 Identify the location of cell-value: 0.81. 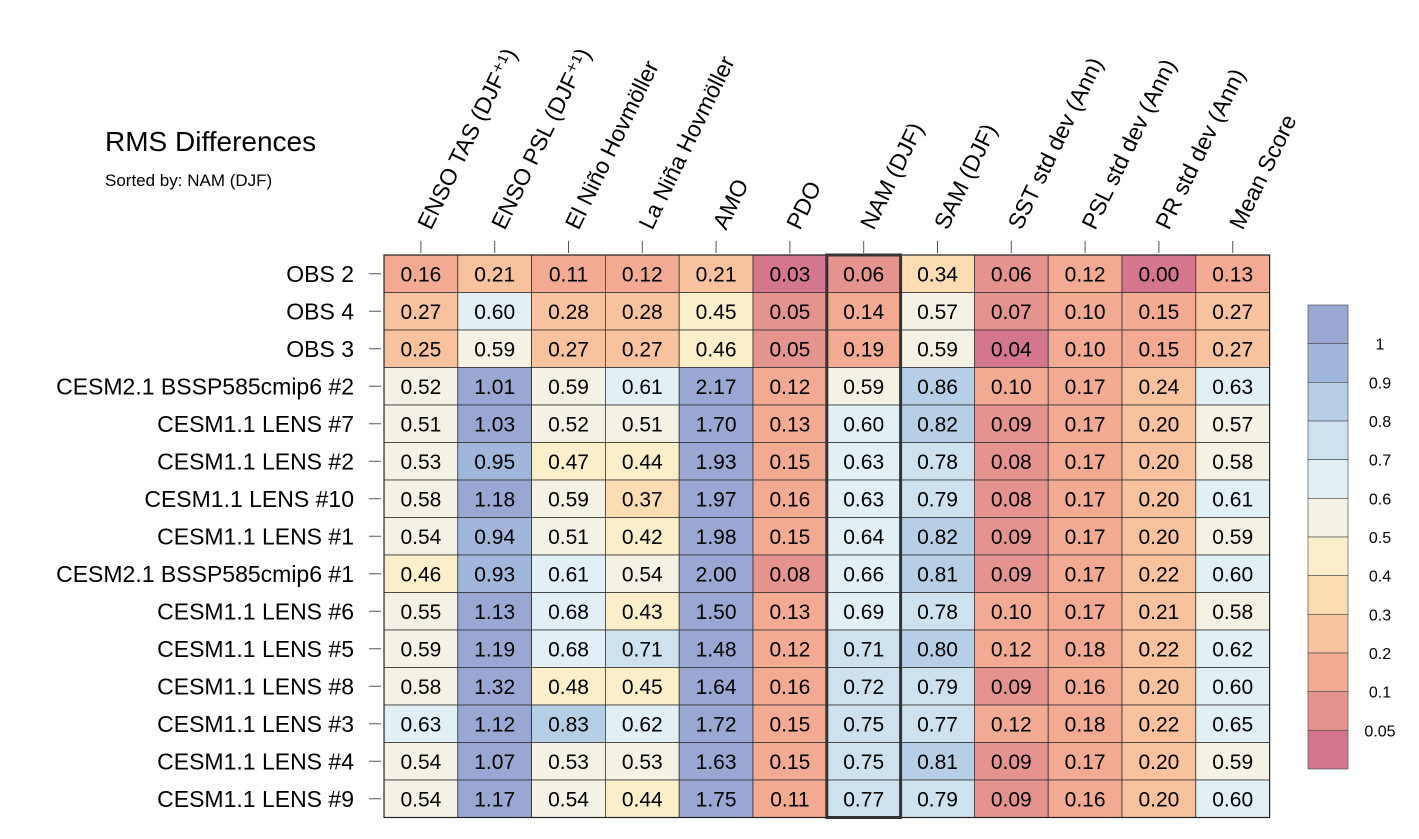
(937, 574).